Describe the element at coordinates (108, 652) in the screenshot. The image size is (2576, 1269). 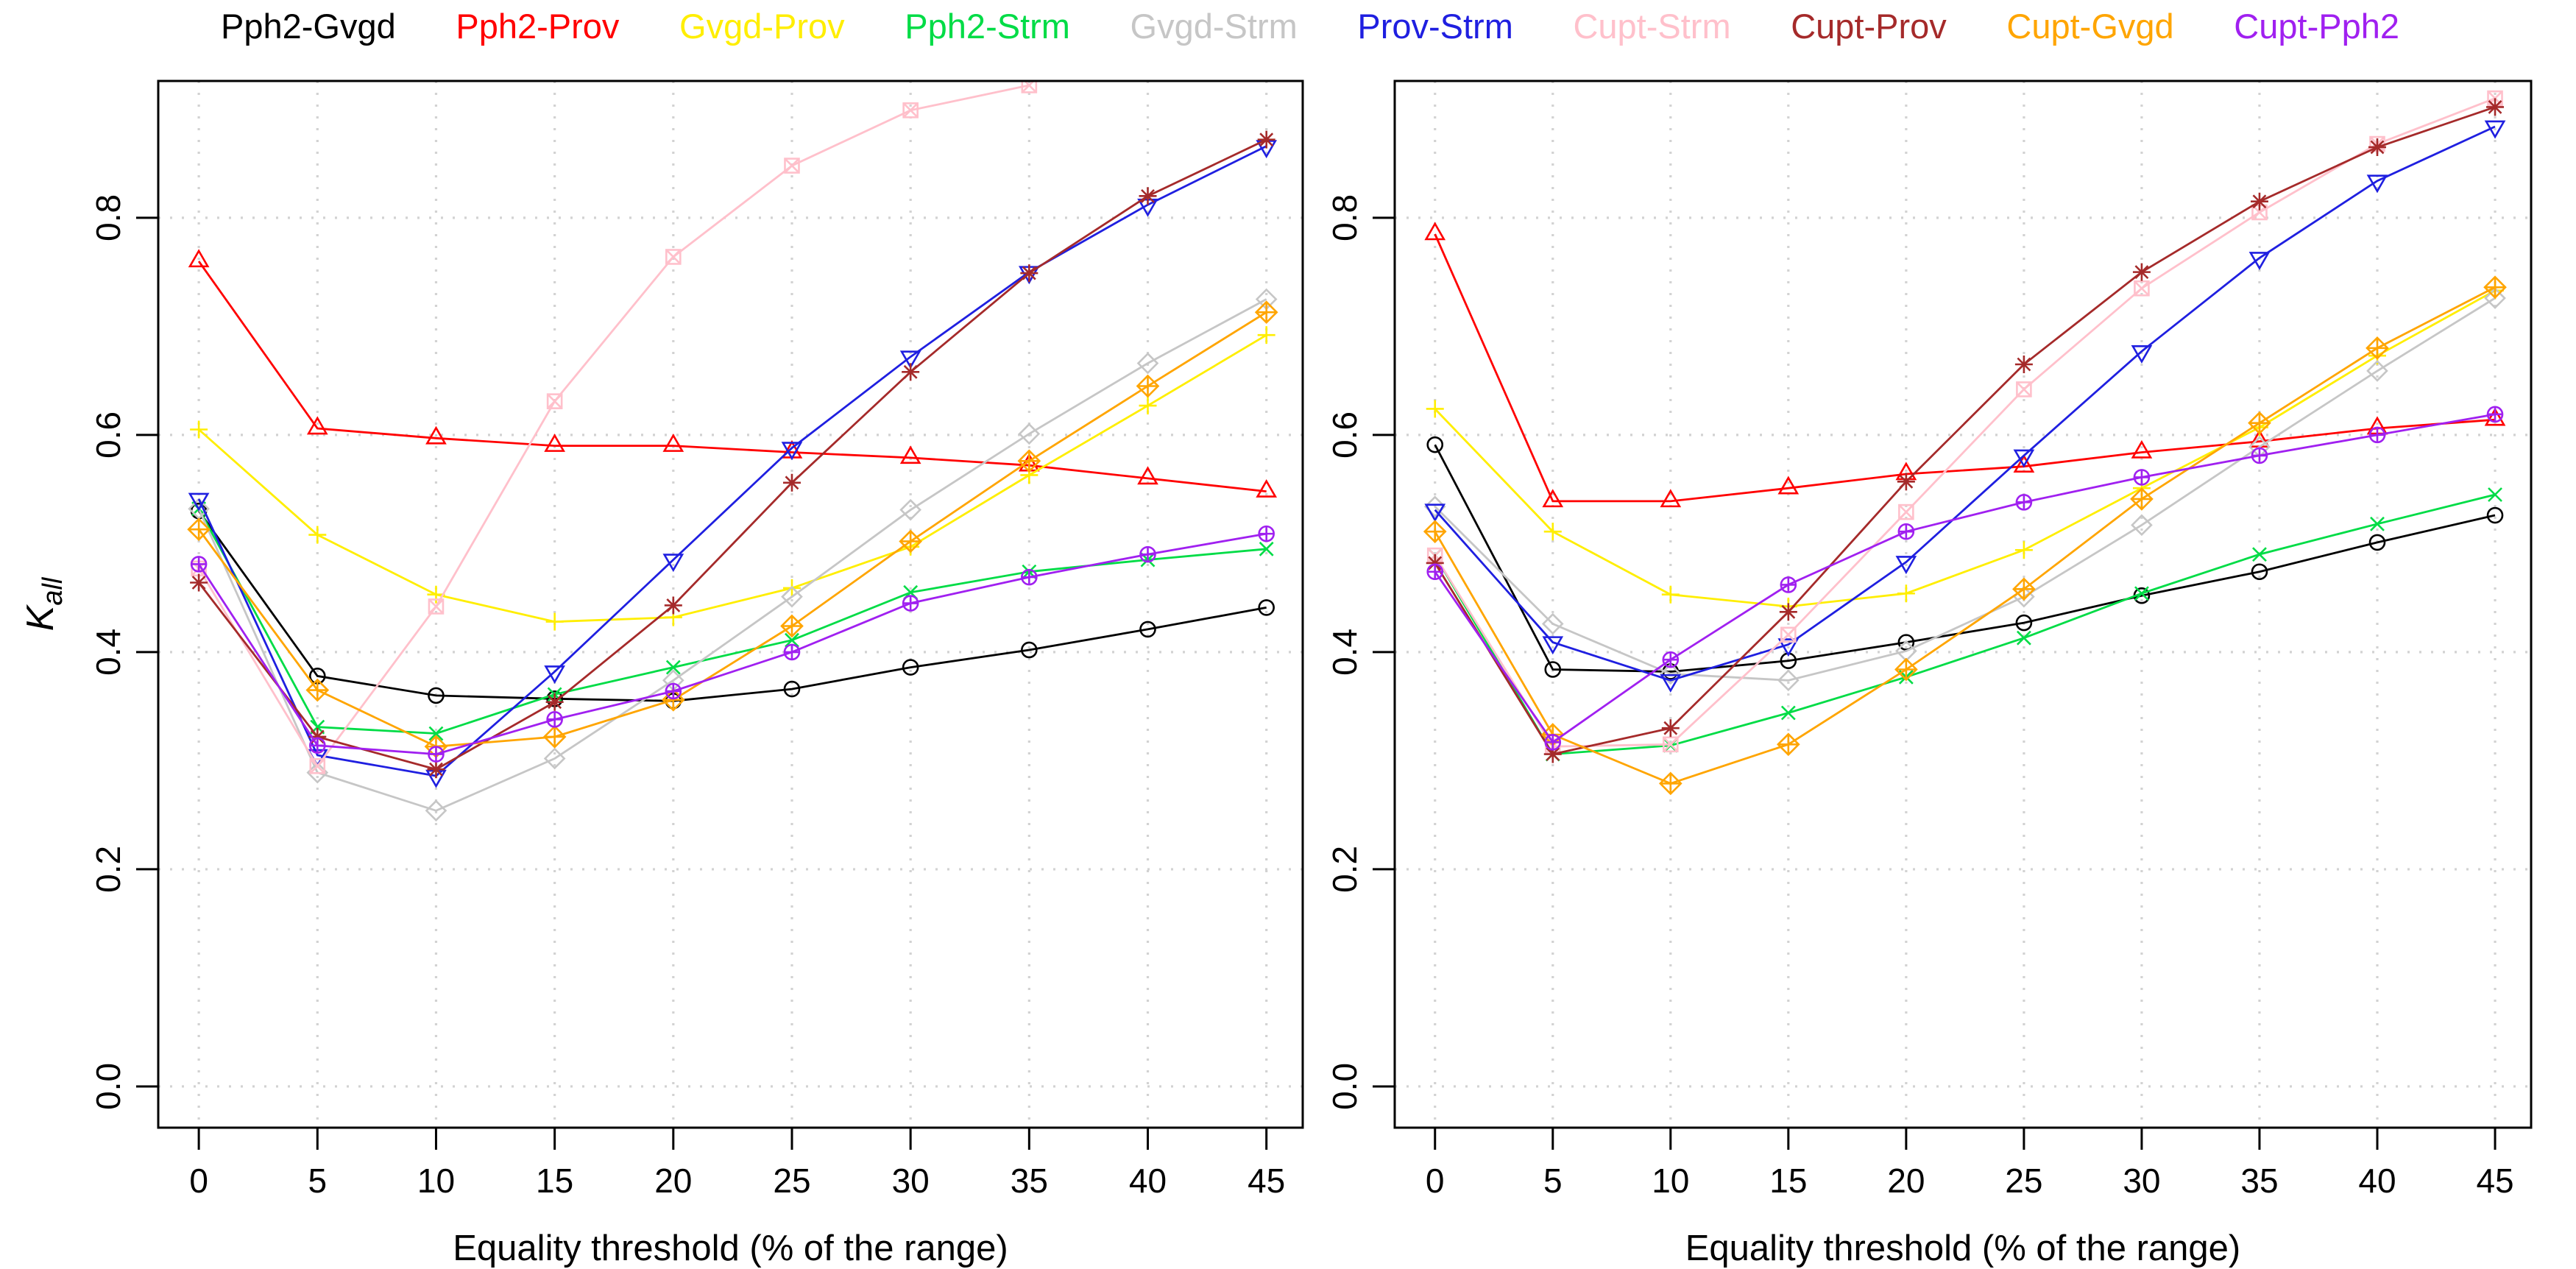
I see `svg-text: 0.4` at that location.